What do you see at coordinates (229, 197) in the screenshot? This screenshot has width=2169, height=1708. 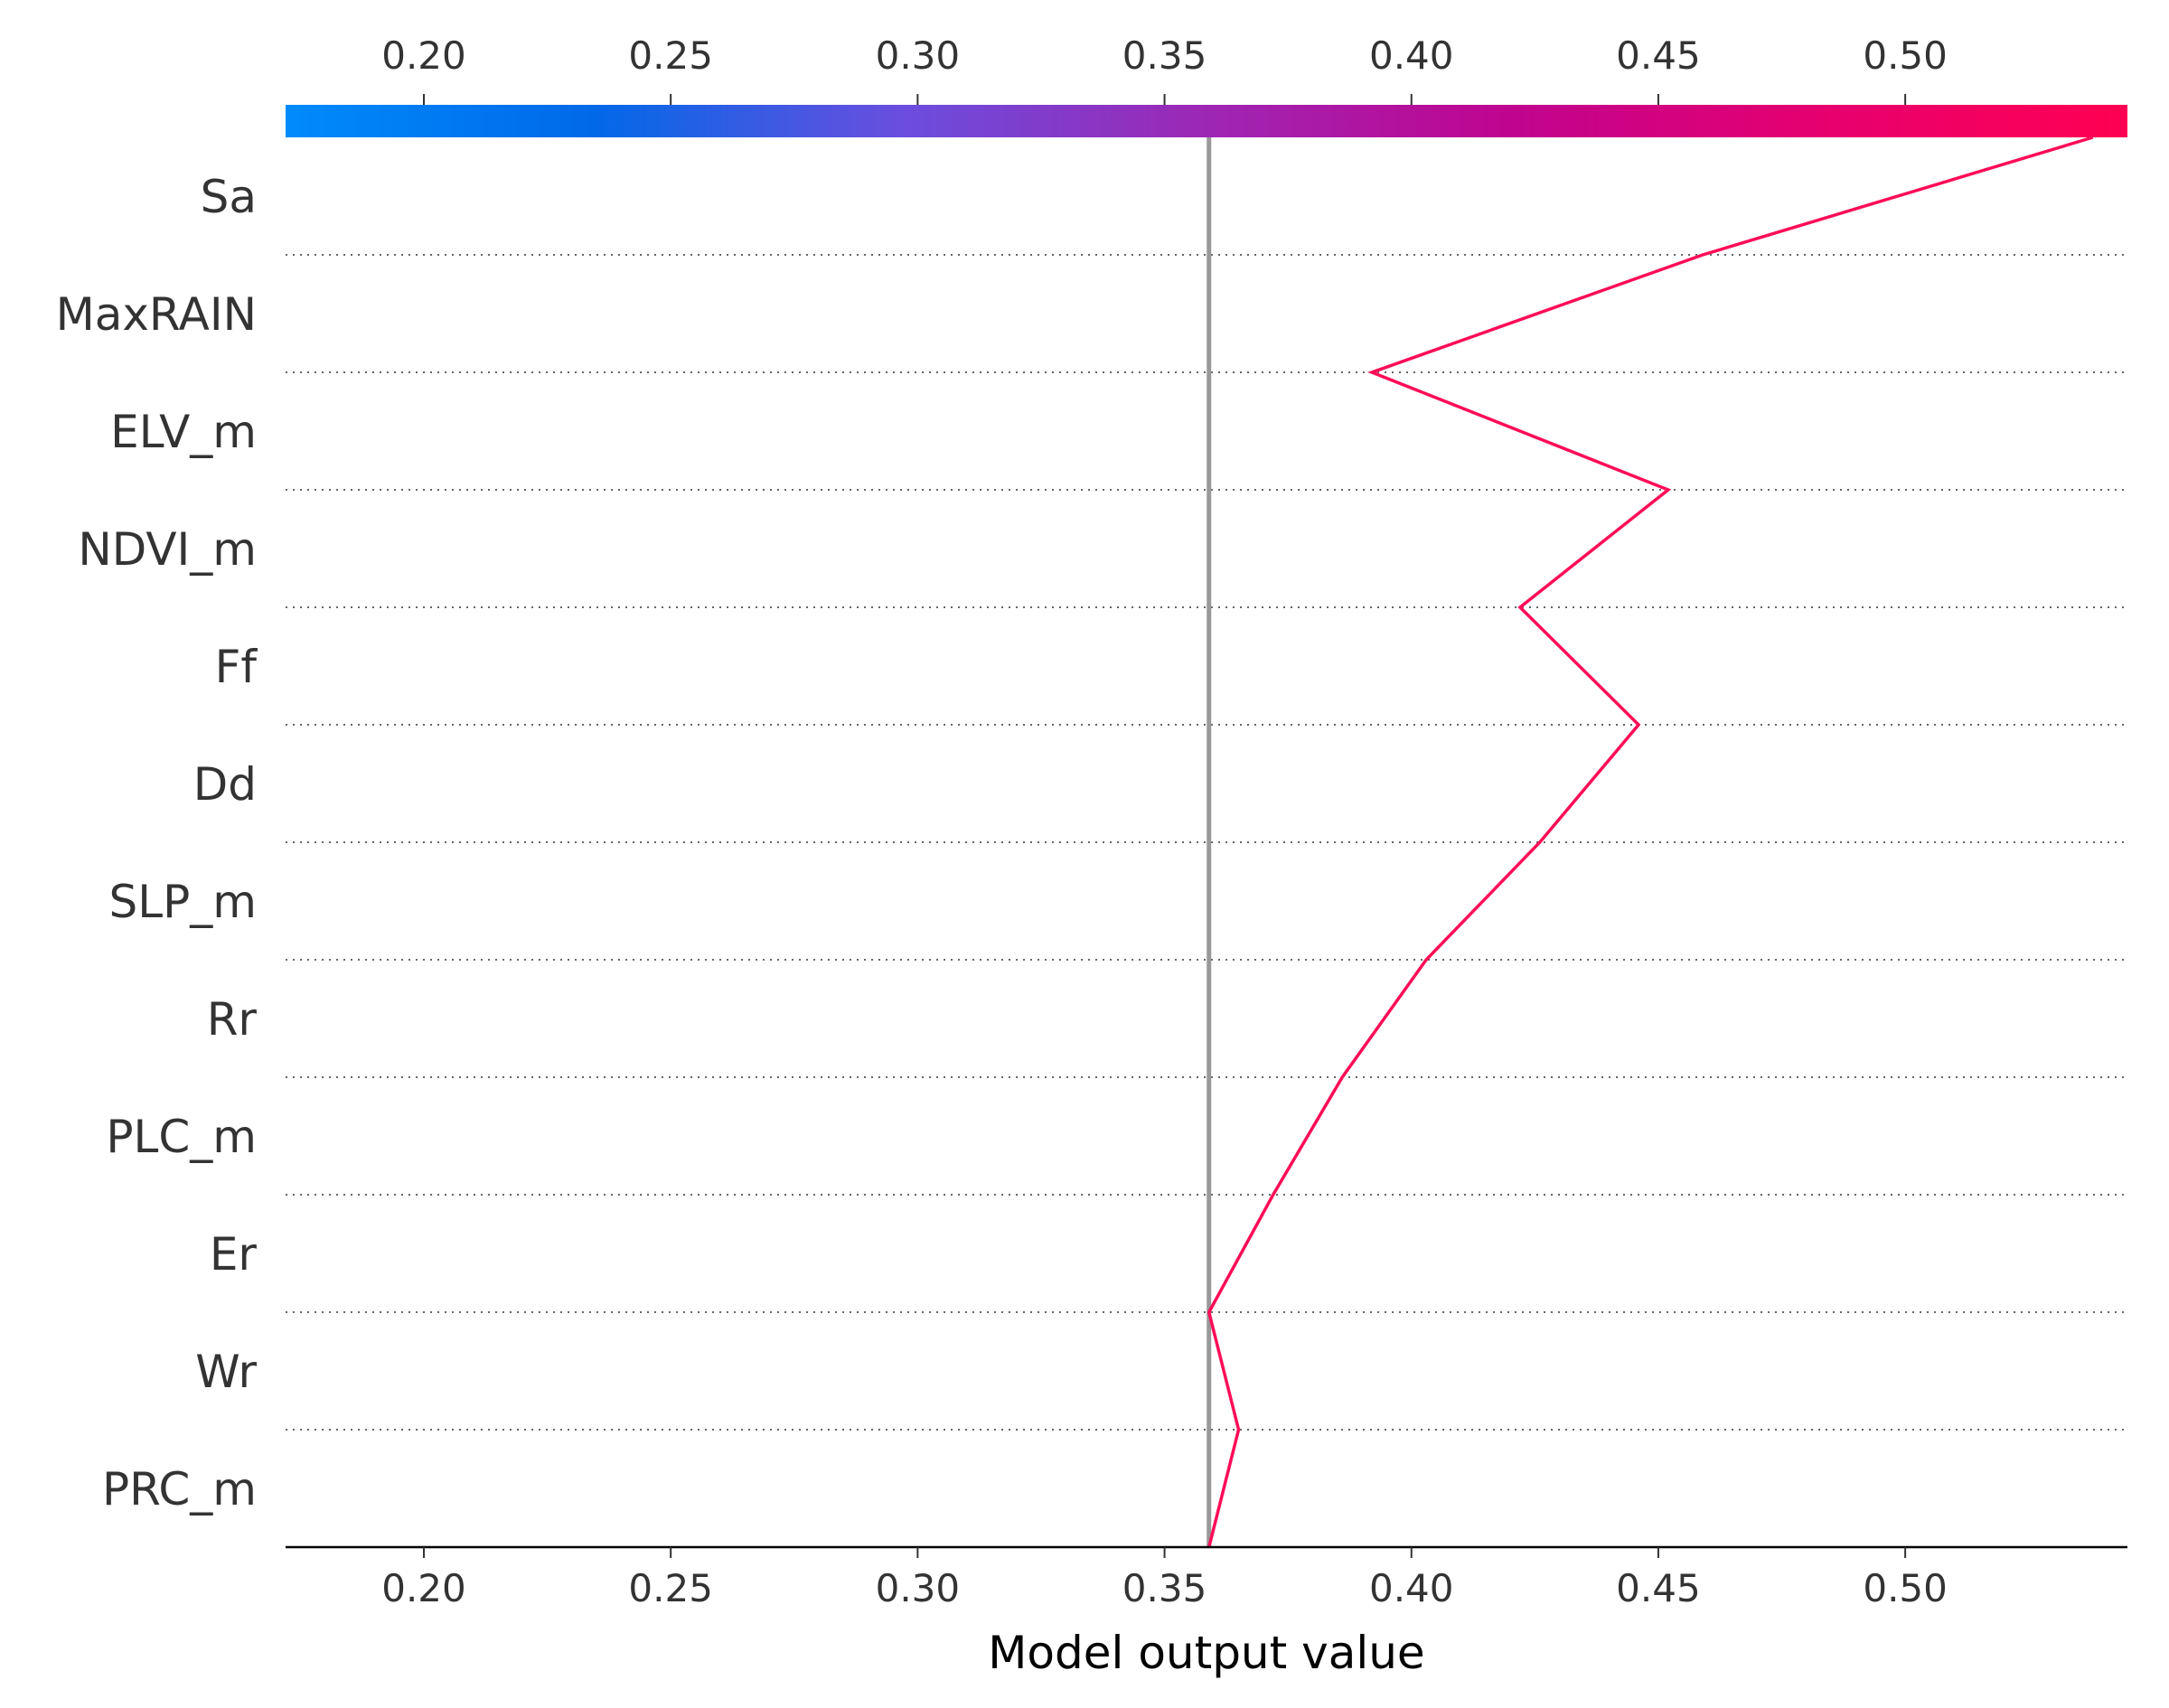 I see `feature-label: Sa` at bounding box center [229, 197].